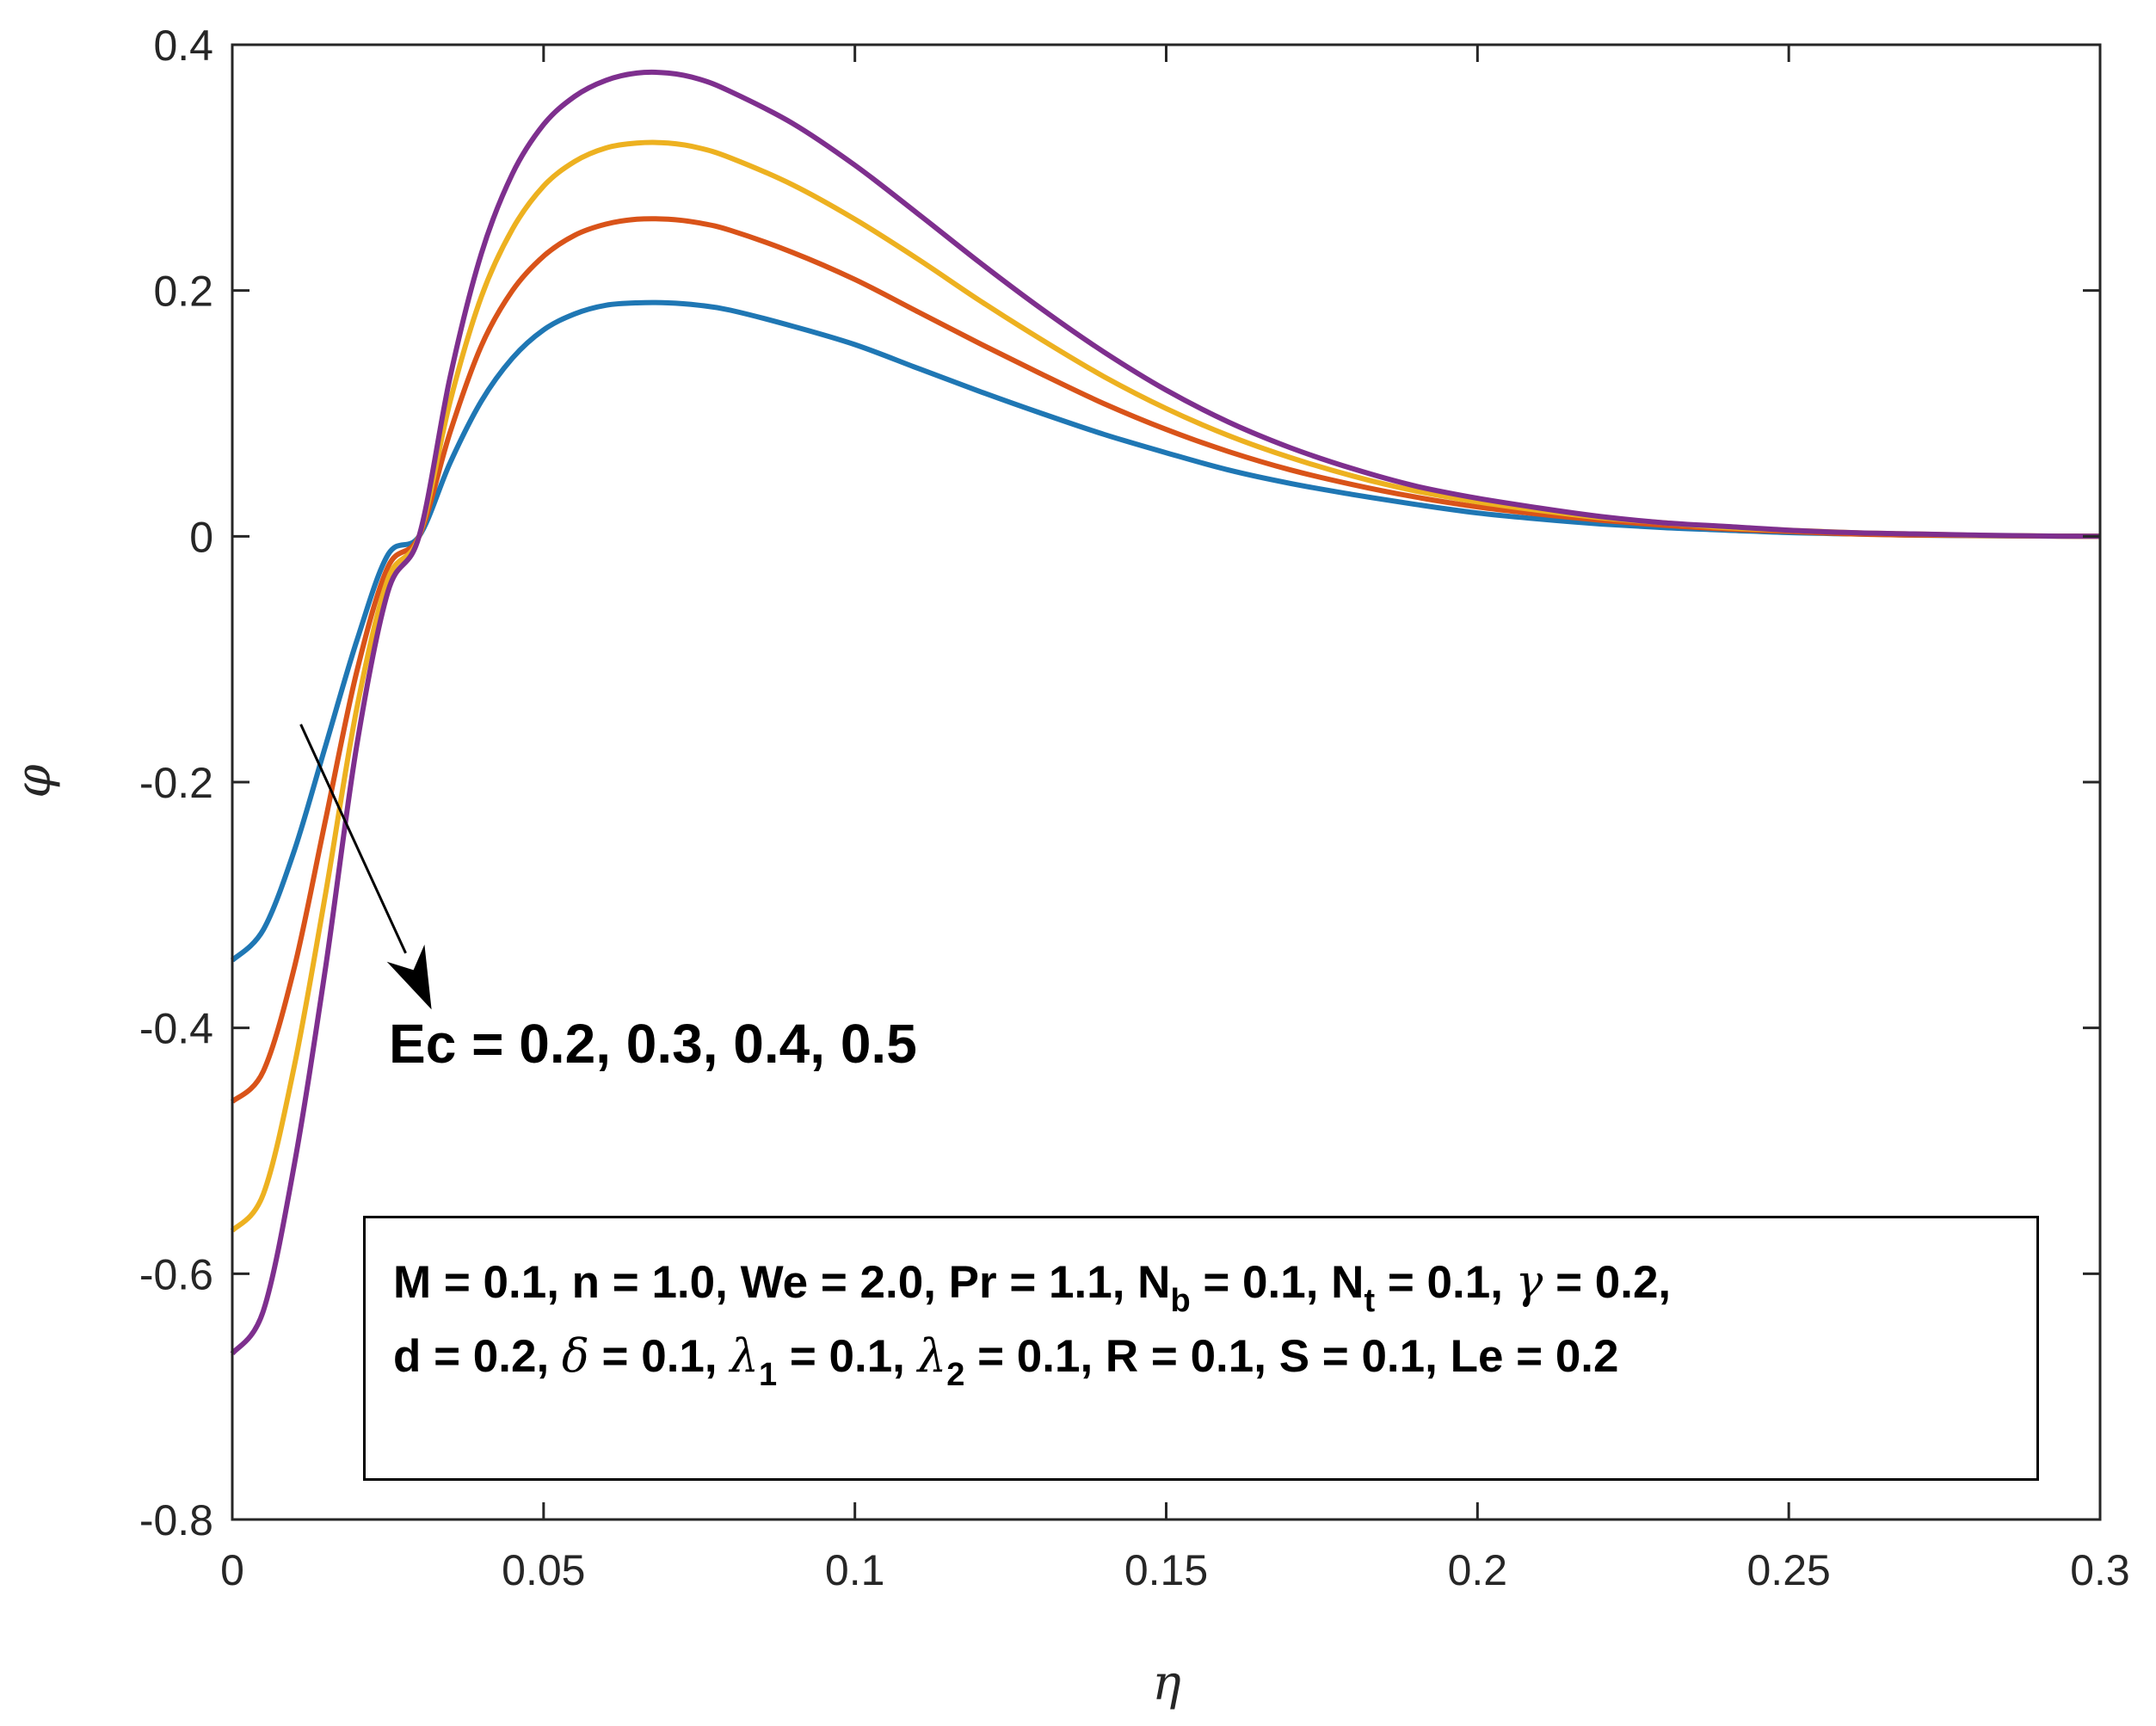 The width and height of the screenshot is (2156, 1726). What do you see at coordinates (1291, 1356) in the screenshot?
I see `param-text: = 0.1, R = 0.1, S = 0.1, Le = 0.2` at bounding box center [1291, 1356].